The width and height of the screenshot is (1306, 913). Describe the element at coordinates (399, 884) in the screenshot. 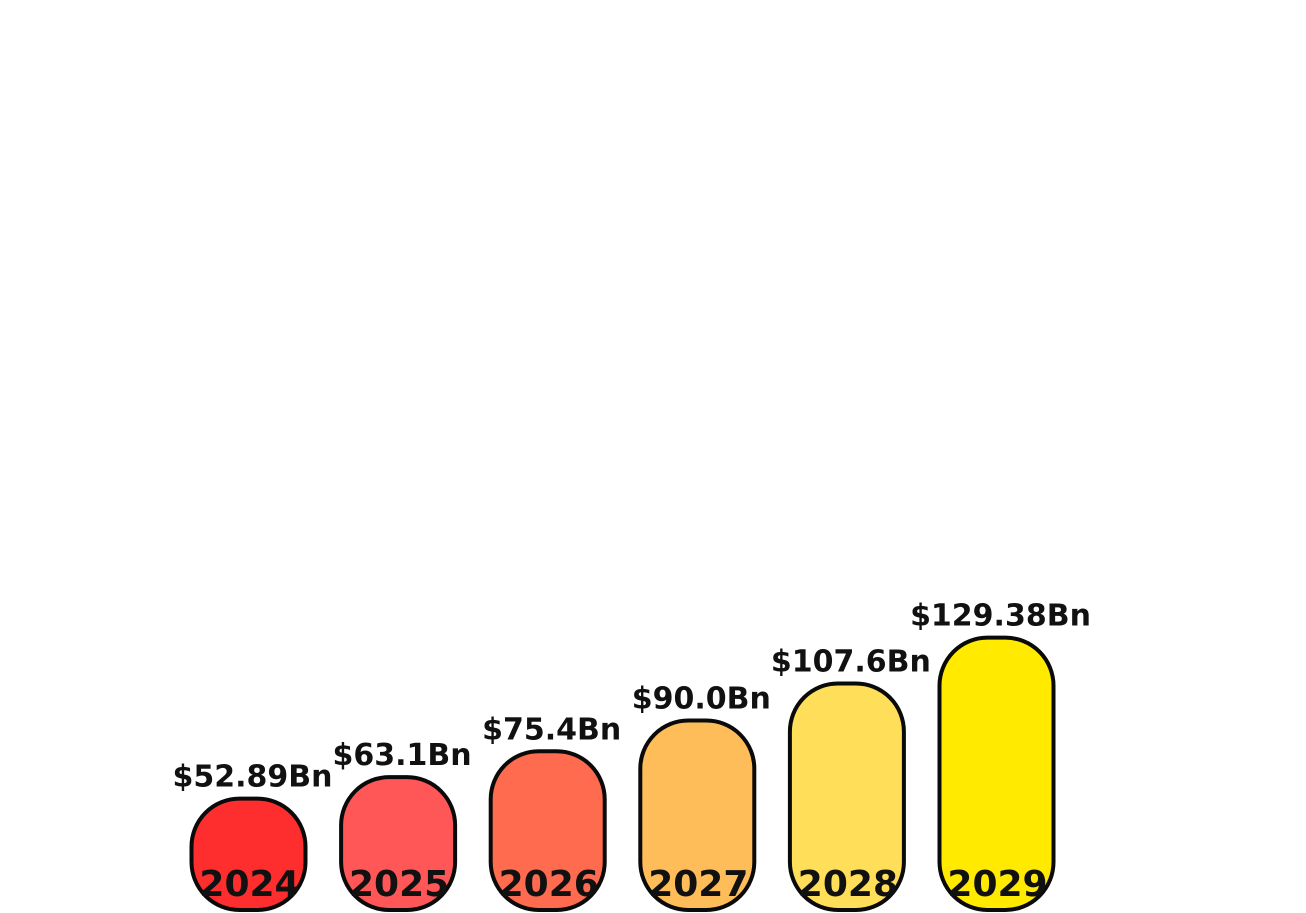

I see `category-label-2025: 2025` at that location.